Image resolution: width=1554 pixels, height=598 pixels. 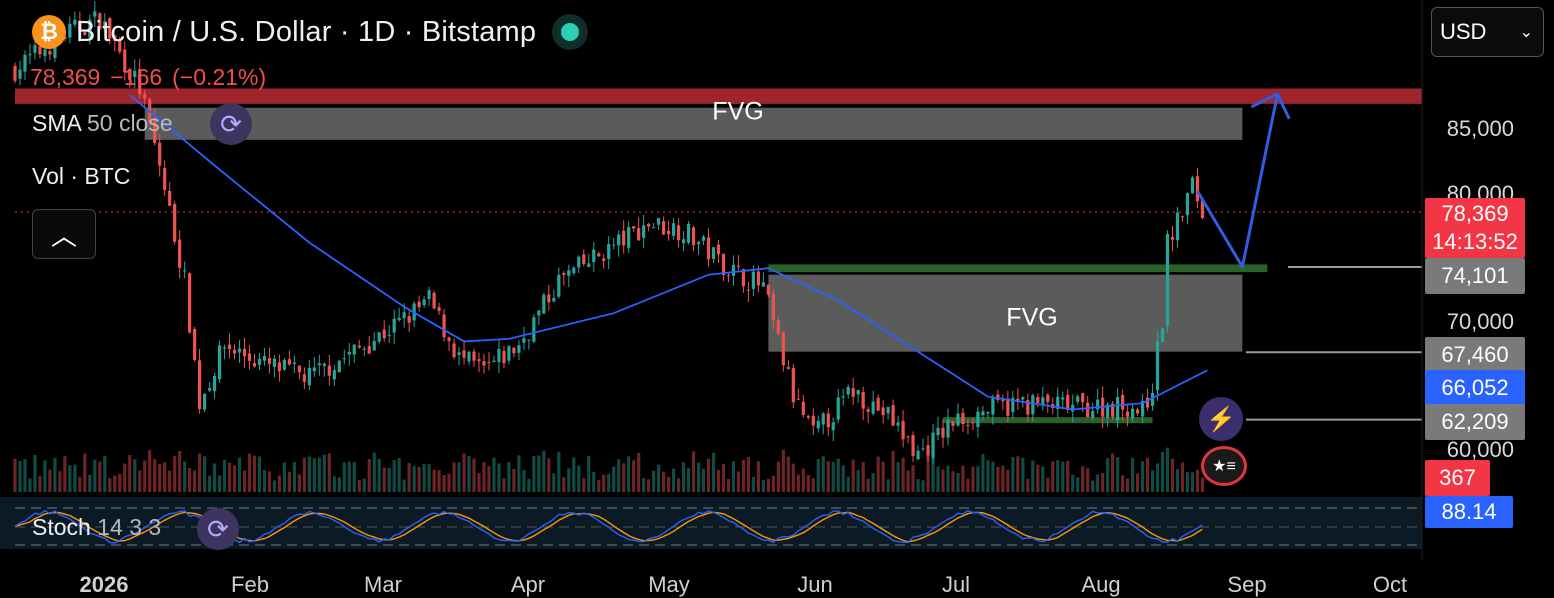 I want to click on symbol-header: ₿ Bitcoin / U.S. Dollar · 1D · Bitstamp, so click(x=310, y=32).